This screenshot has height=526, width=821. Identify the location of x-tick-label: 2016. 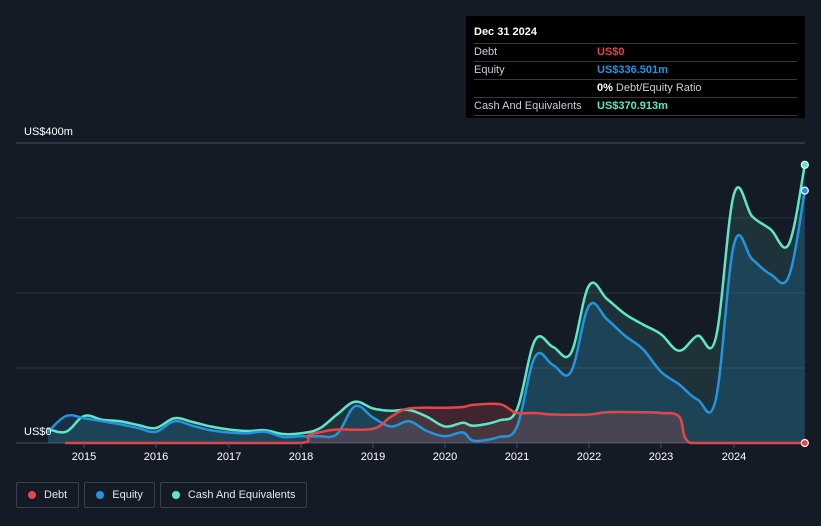
(156, 457).